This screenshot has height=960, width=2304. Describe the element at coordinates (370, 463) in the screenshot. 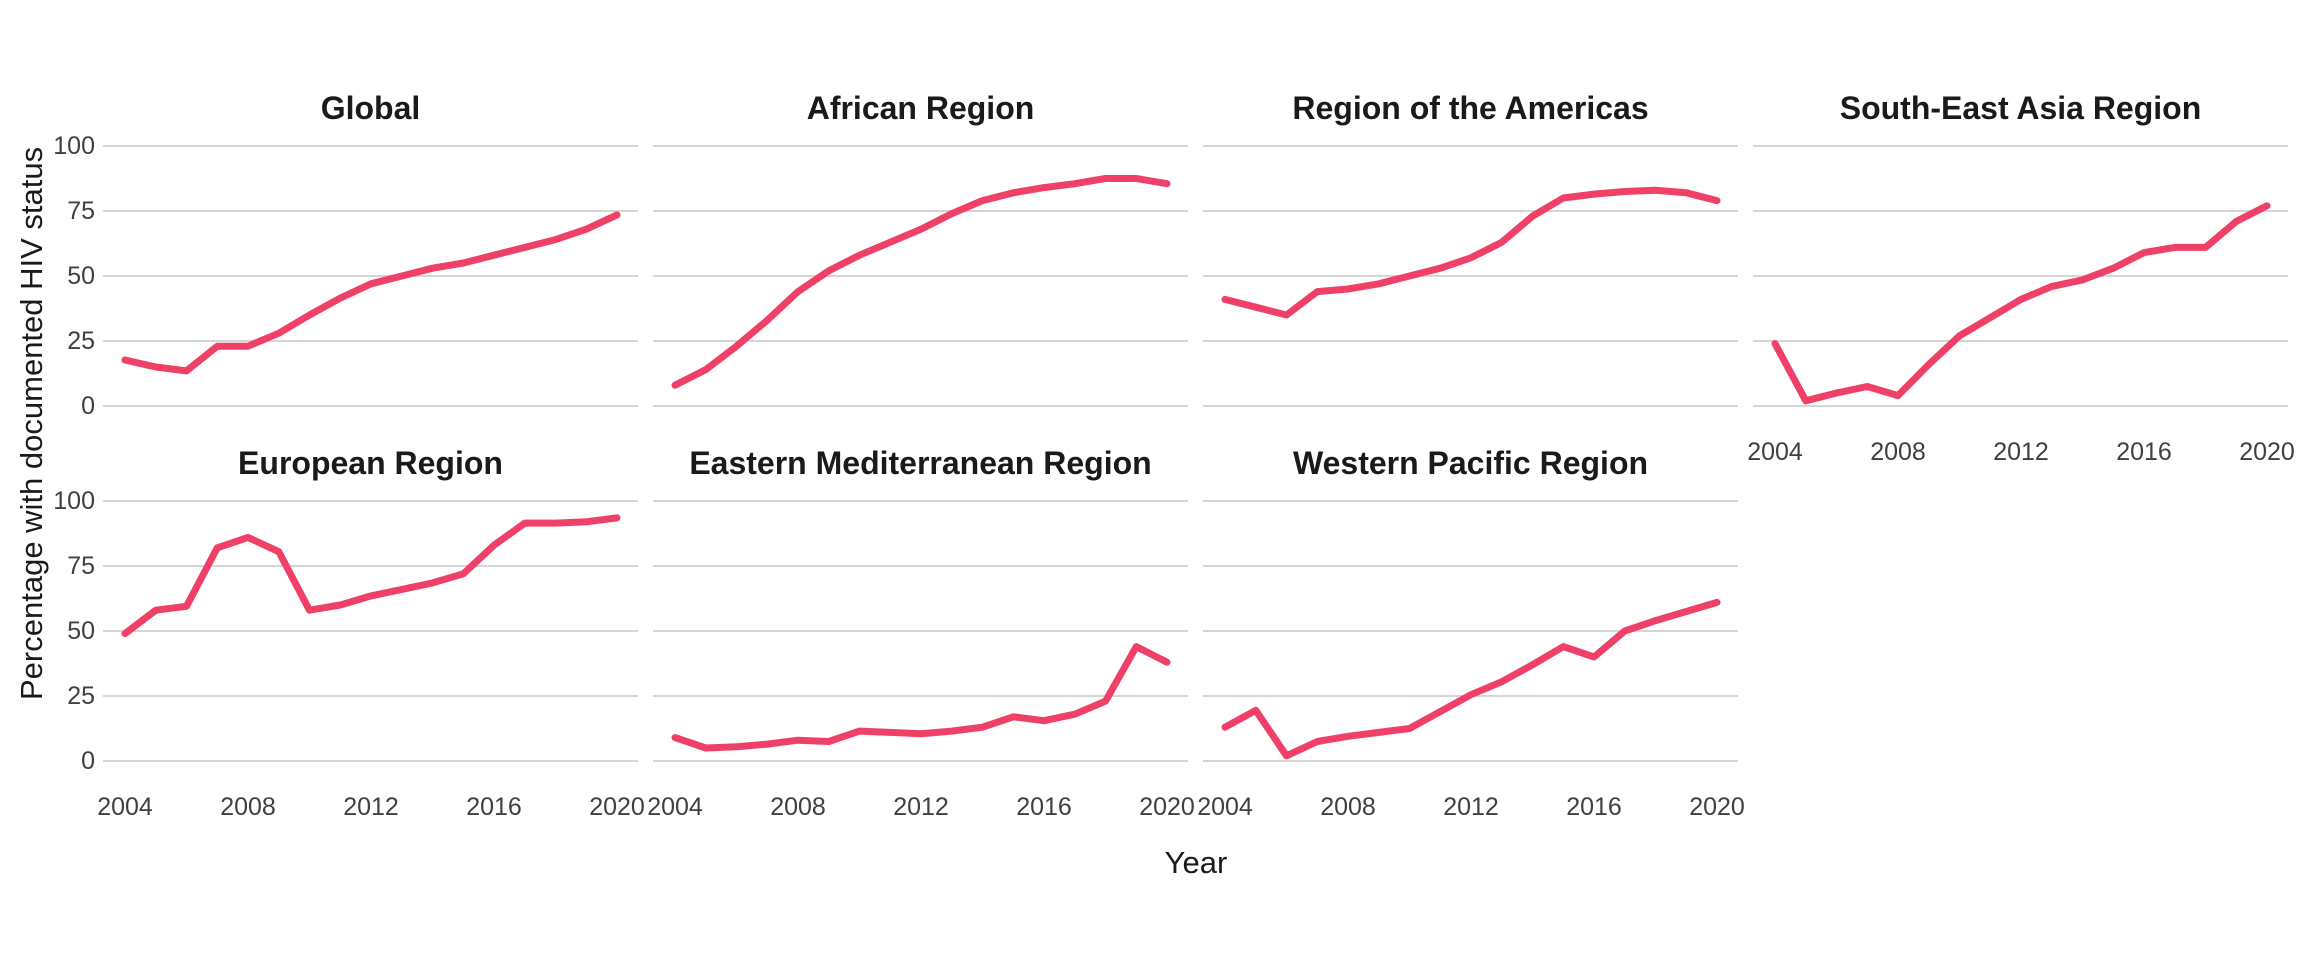

I see `facet-title: European Region` at that location.